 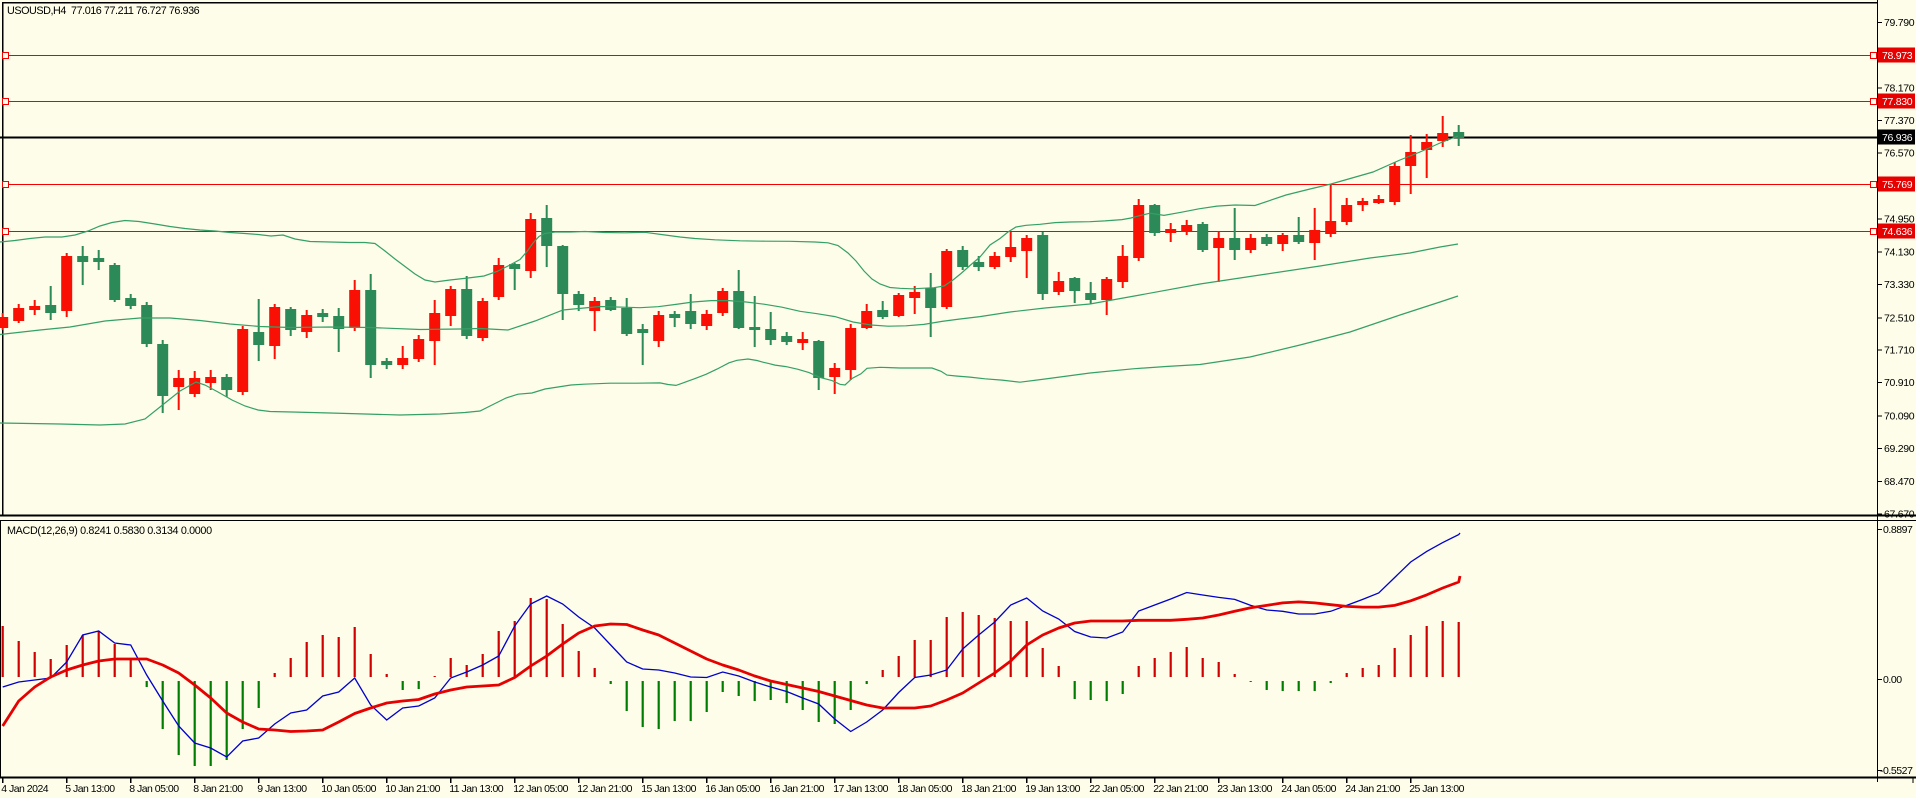 What do you see at coordinates (103, 11) in the screenshot?
I see `svg-text:USOUSD,H4 77.016 77.211 76.72: USOUSD,H4 77.016 77.211 76.727 76.936` at bounding box center [103, 11].